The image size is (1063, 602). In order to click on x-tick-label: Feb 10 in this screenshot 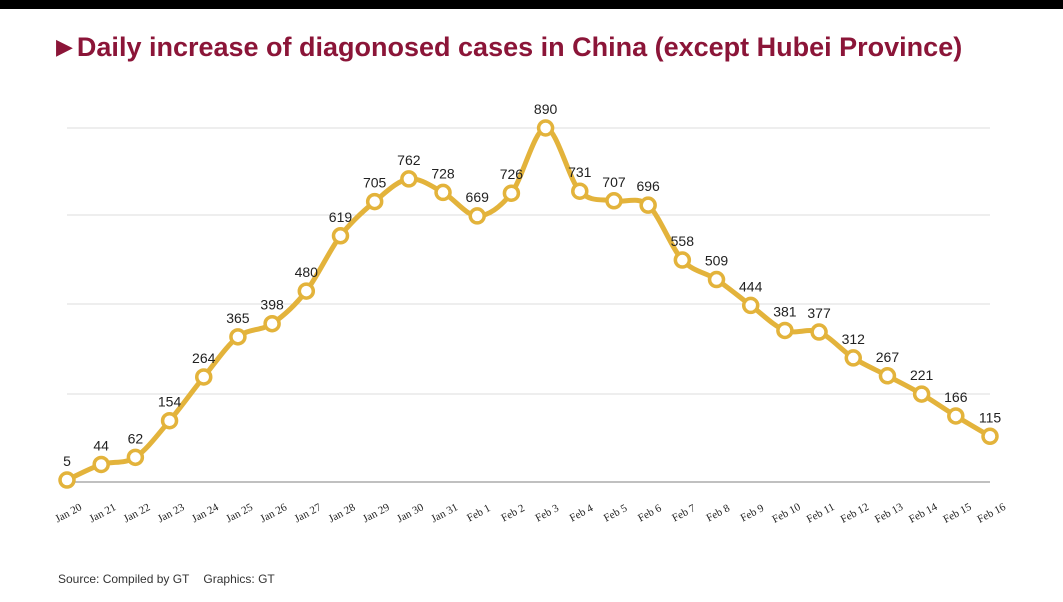, I will do `click(786, 513)`.